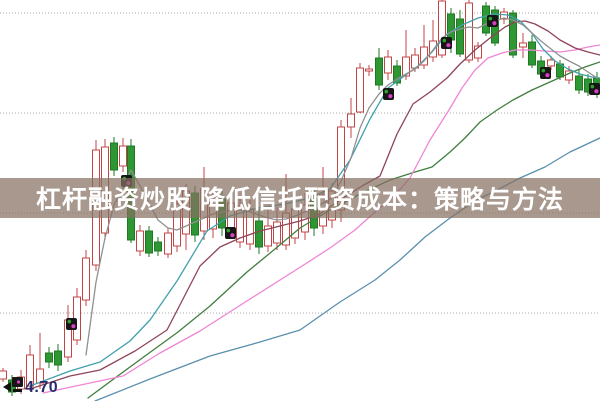  I want to click on left-arrow-icon, so click(7, 387).